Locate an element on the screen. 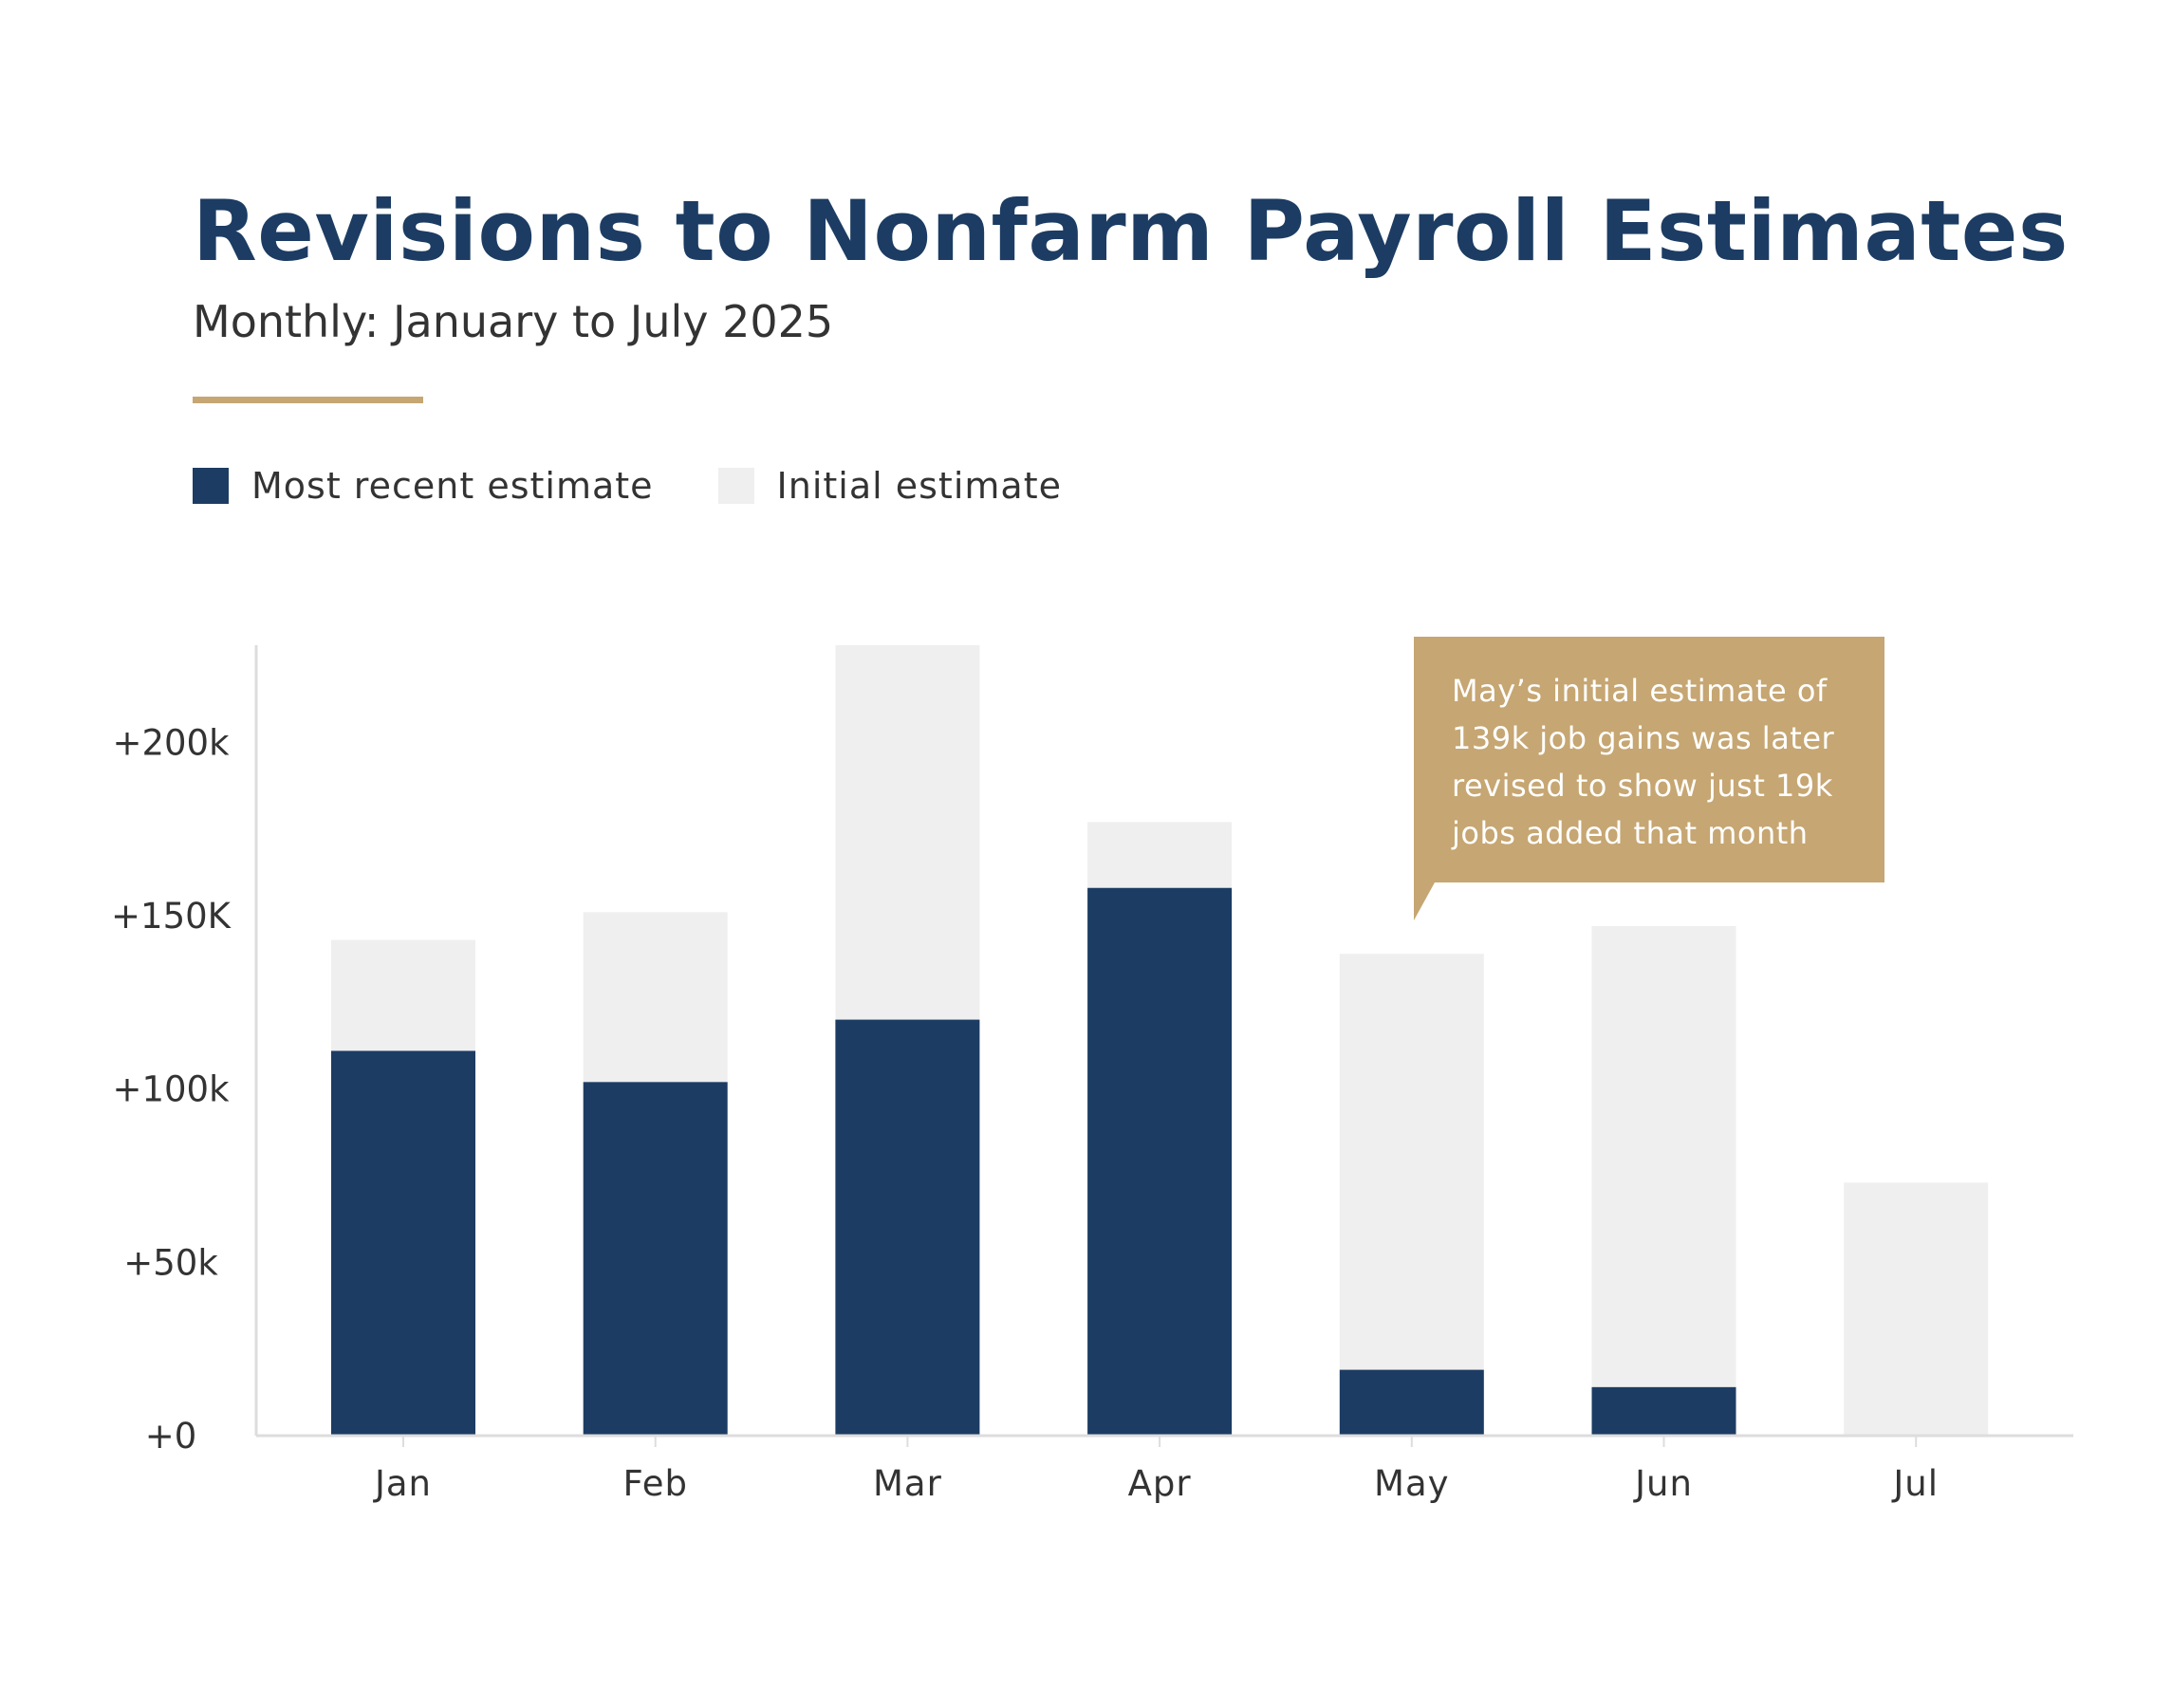 This screenshot has width=2172, height=1708. y-tick-label-50: +50k is located at coordinates (170, 1262).